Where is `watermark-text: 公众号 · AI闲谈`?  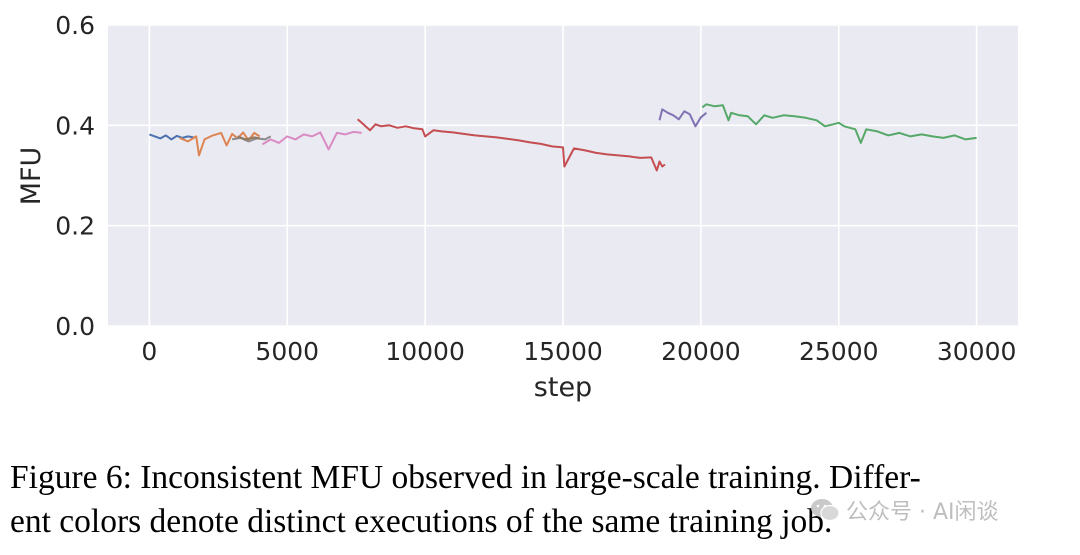 watermark-text: 公众号 · AI闲谈 is located at coordinates (922, 512).